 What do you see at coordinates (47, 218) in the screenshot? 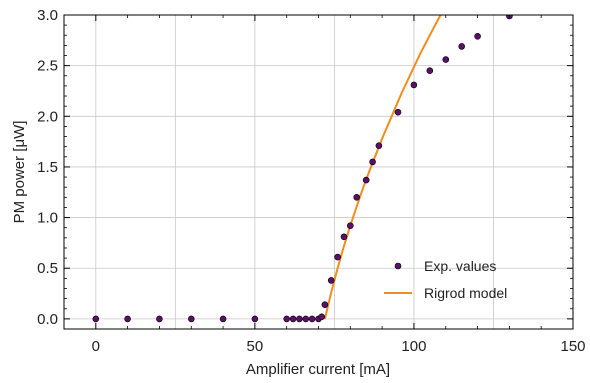
I see `y-tick-label: 1.0` at bounding box center [47, 218].